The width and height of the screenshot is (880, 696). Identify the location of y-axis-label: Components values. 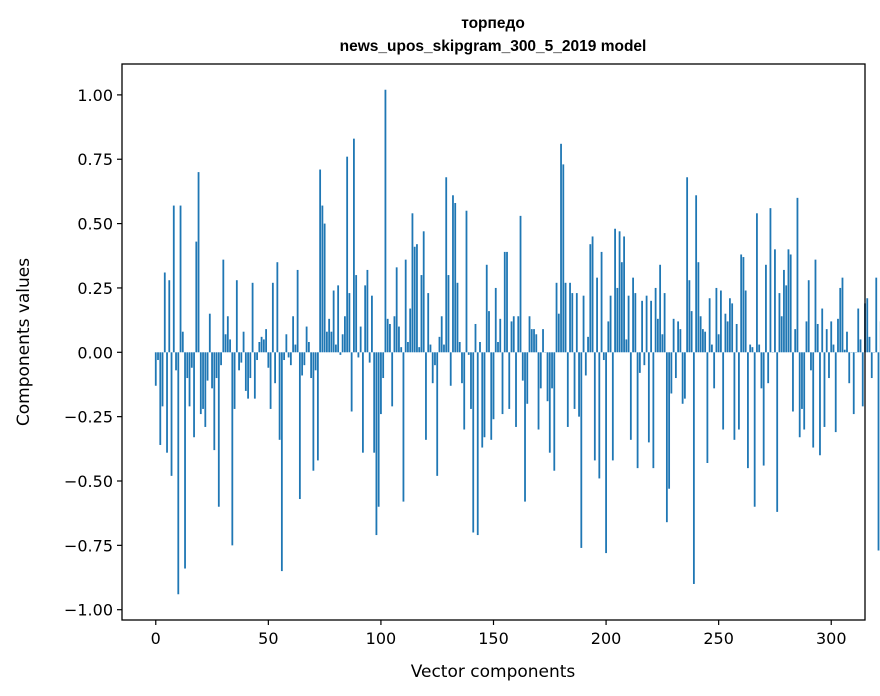
(24, 342).